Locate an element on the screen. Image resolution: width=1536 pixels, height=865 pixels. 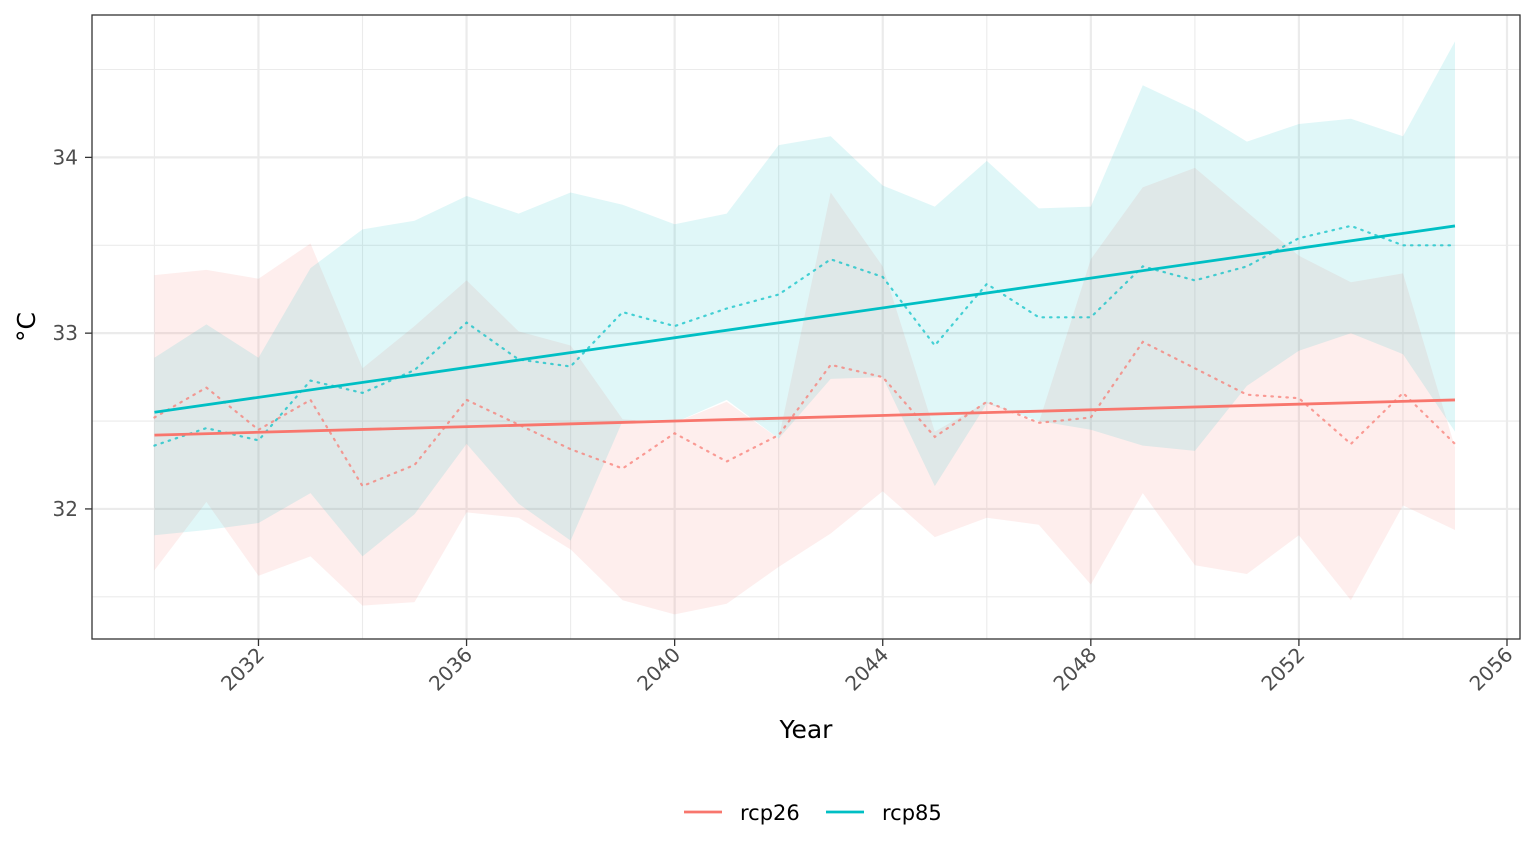
x-tick-label: 2044 is located at coordinates (866, 669).